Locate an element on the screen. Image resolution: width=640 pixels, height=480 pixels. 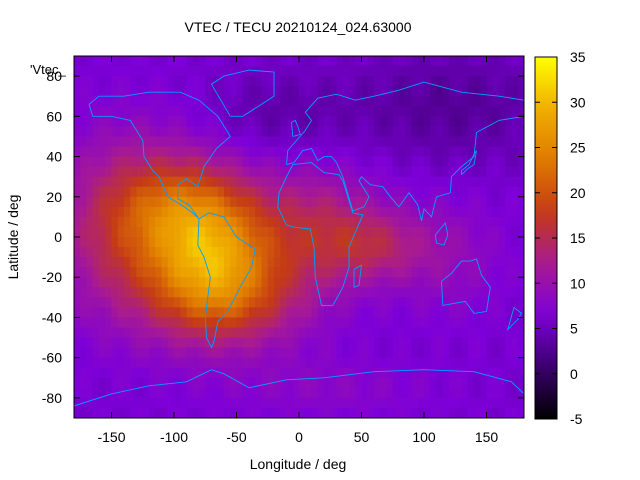
x-tick-label: 100 is located at coordinates (424, 437).